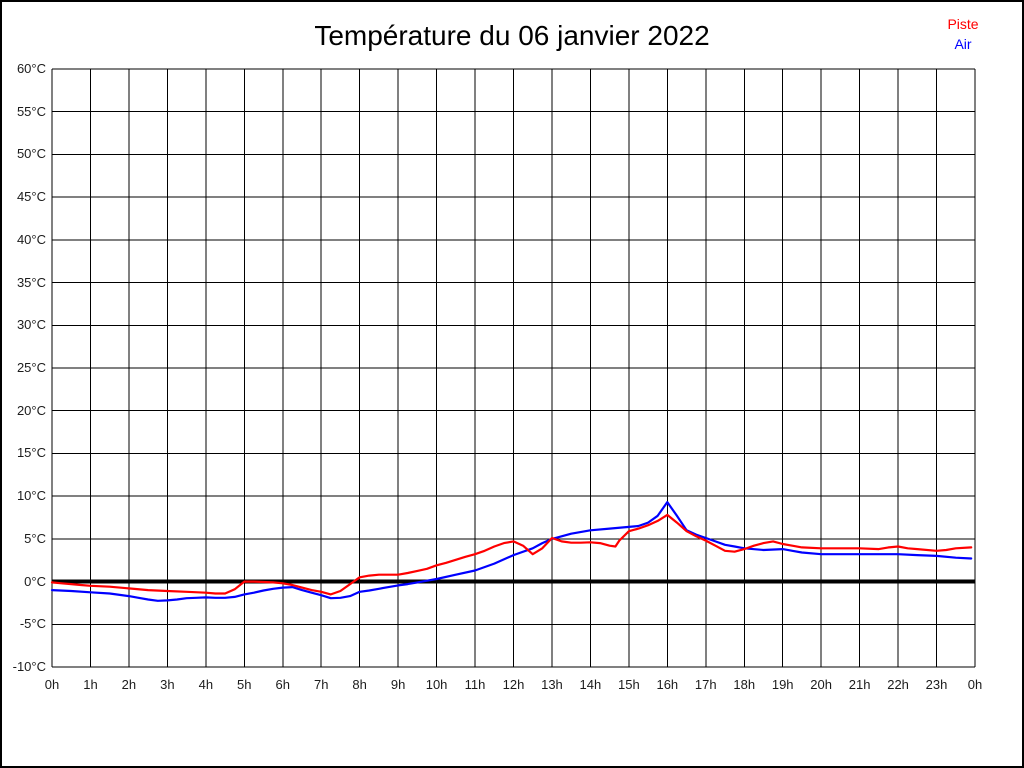  What do you see at coordinates (590, 684) in the screenshot?
I see `x-tick-label: 14h` at bounding box center [590, 684].